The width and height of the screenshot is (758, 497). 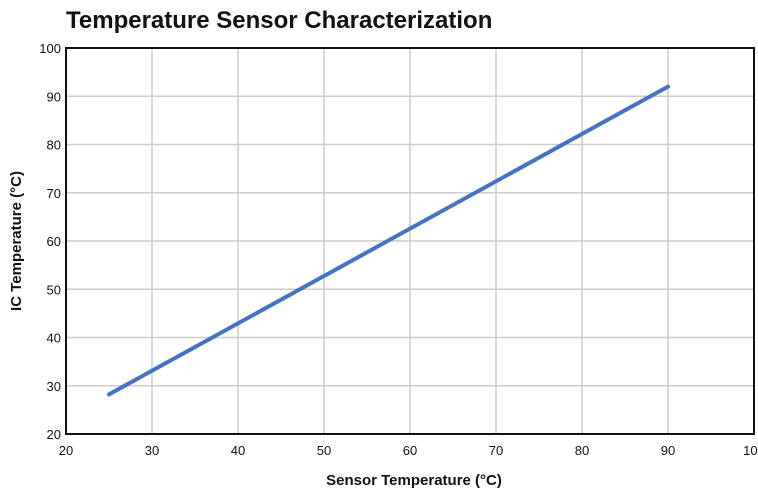 What do you see at coordinates (324, 450) in the screenshot?
I see `x-tick-label: 50` at bounding box center [324, 450].